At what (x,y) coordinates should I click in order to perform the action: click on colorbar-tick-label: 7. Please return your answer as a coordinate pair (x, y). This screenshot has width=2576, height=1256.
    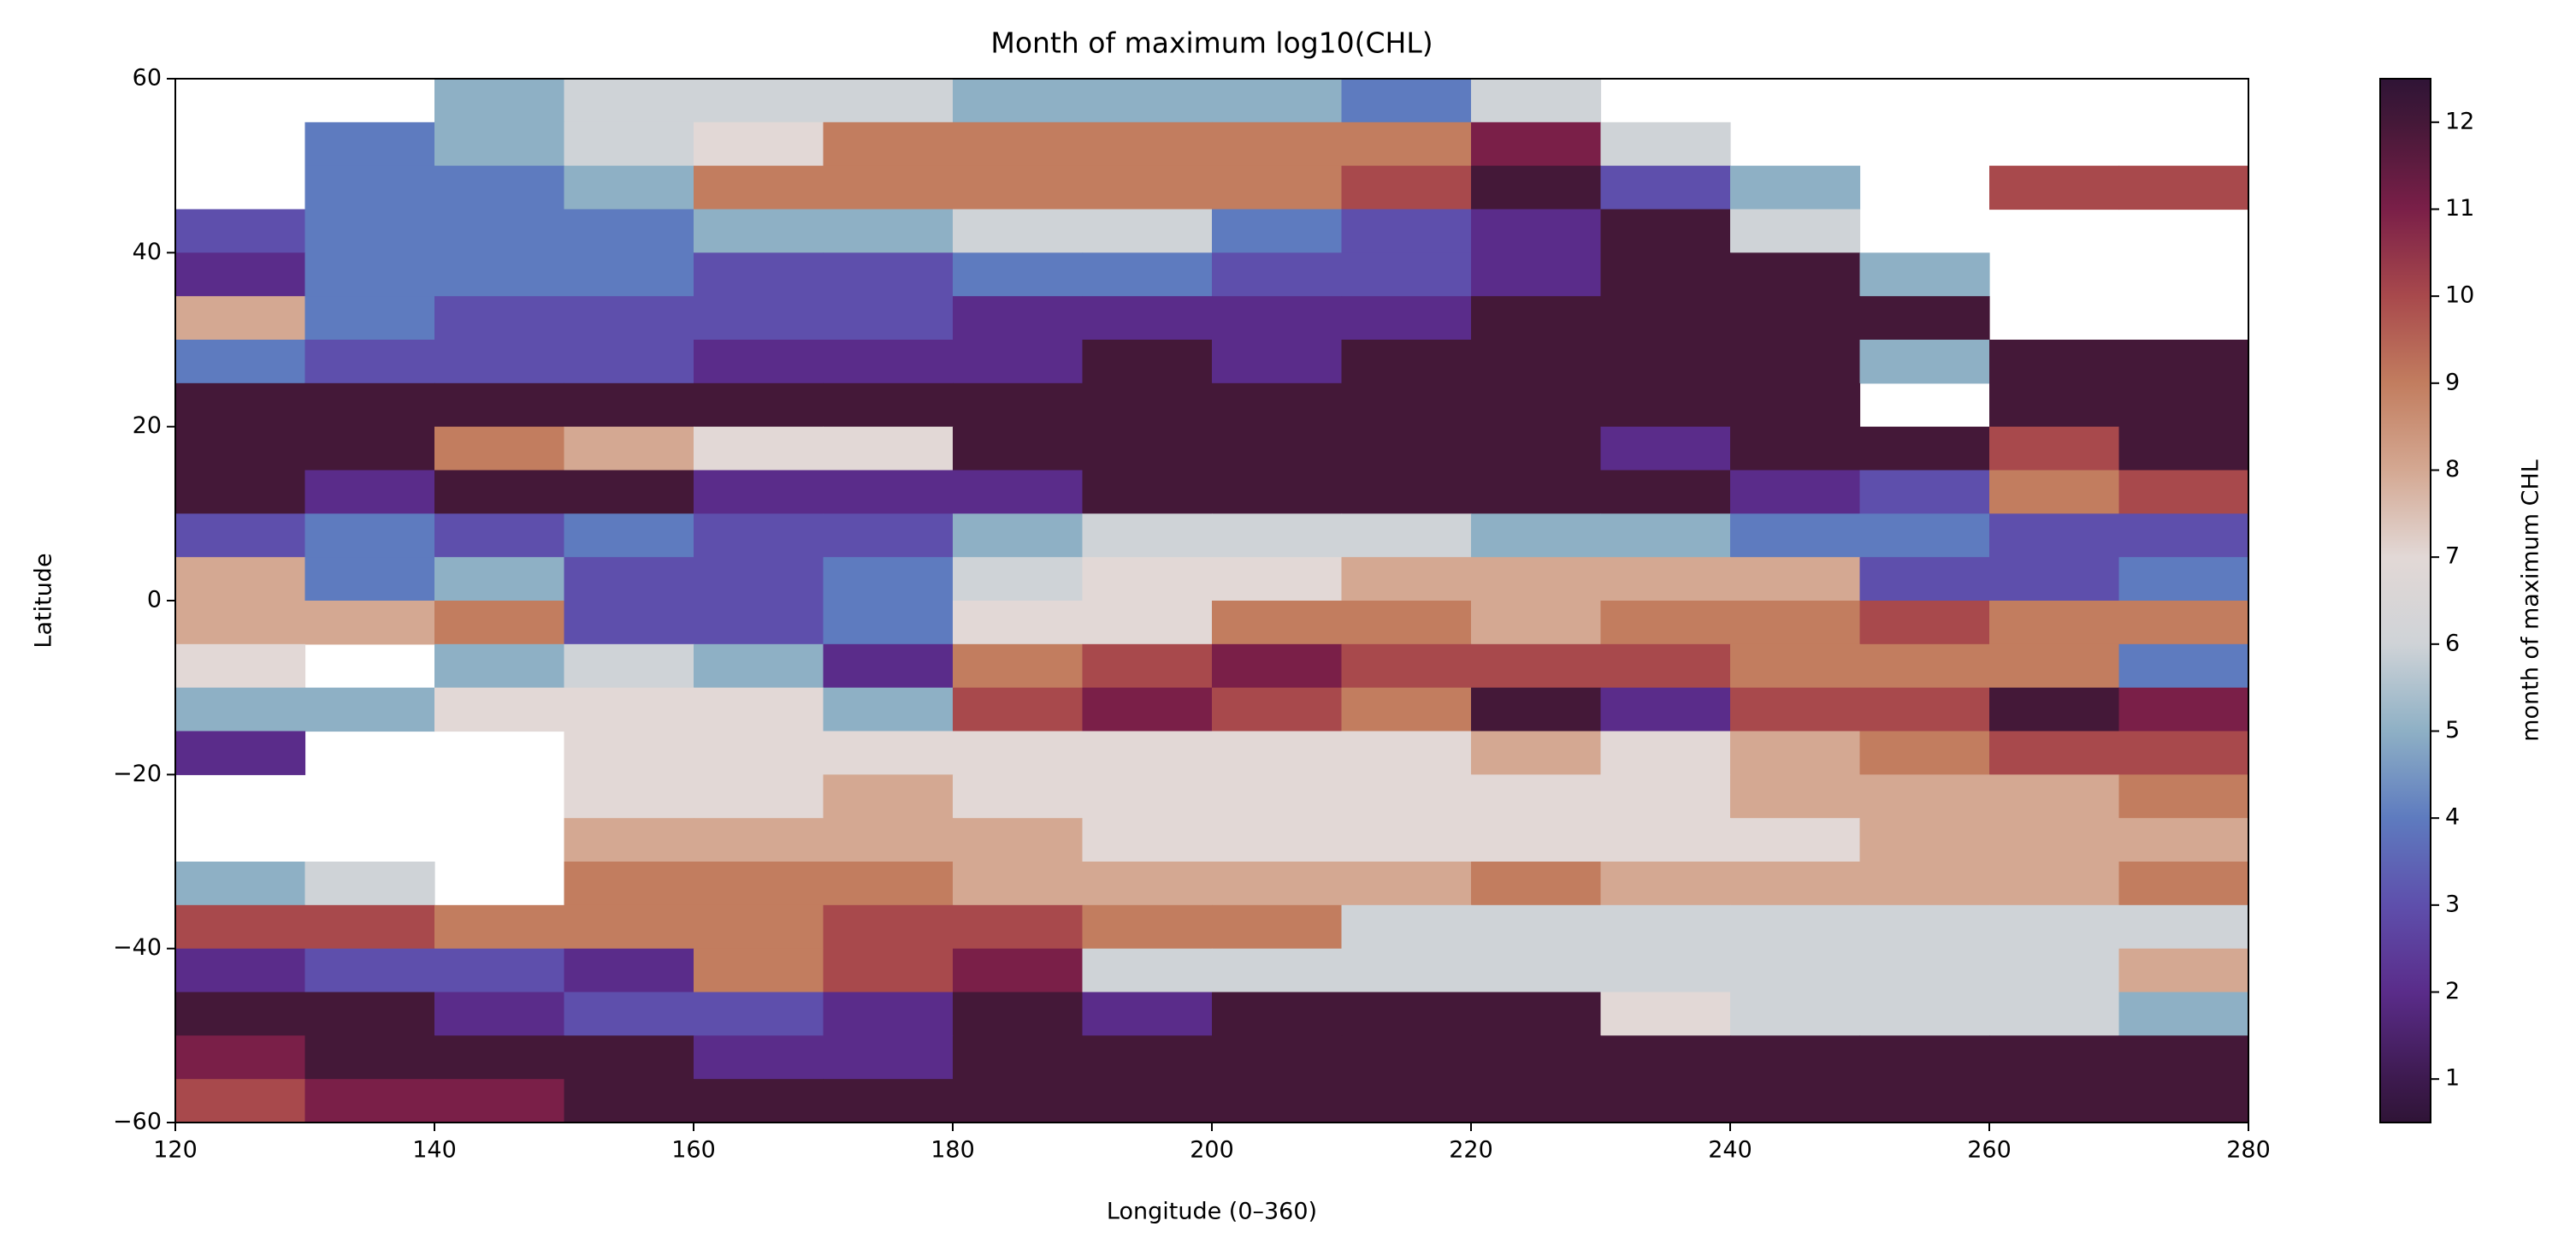
    Looking at the image, I should click on (2452, 556).